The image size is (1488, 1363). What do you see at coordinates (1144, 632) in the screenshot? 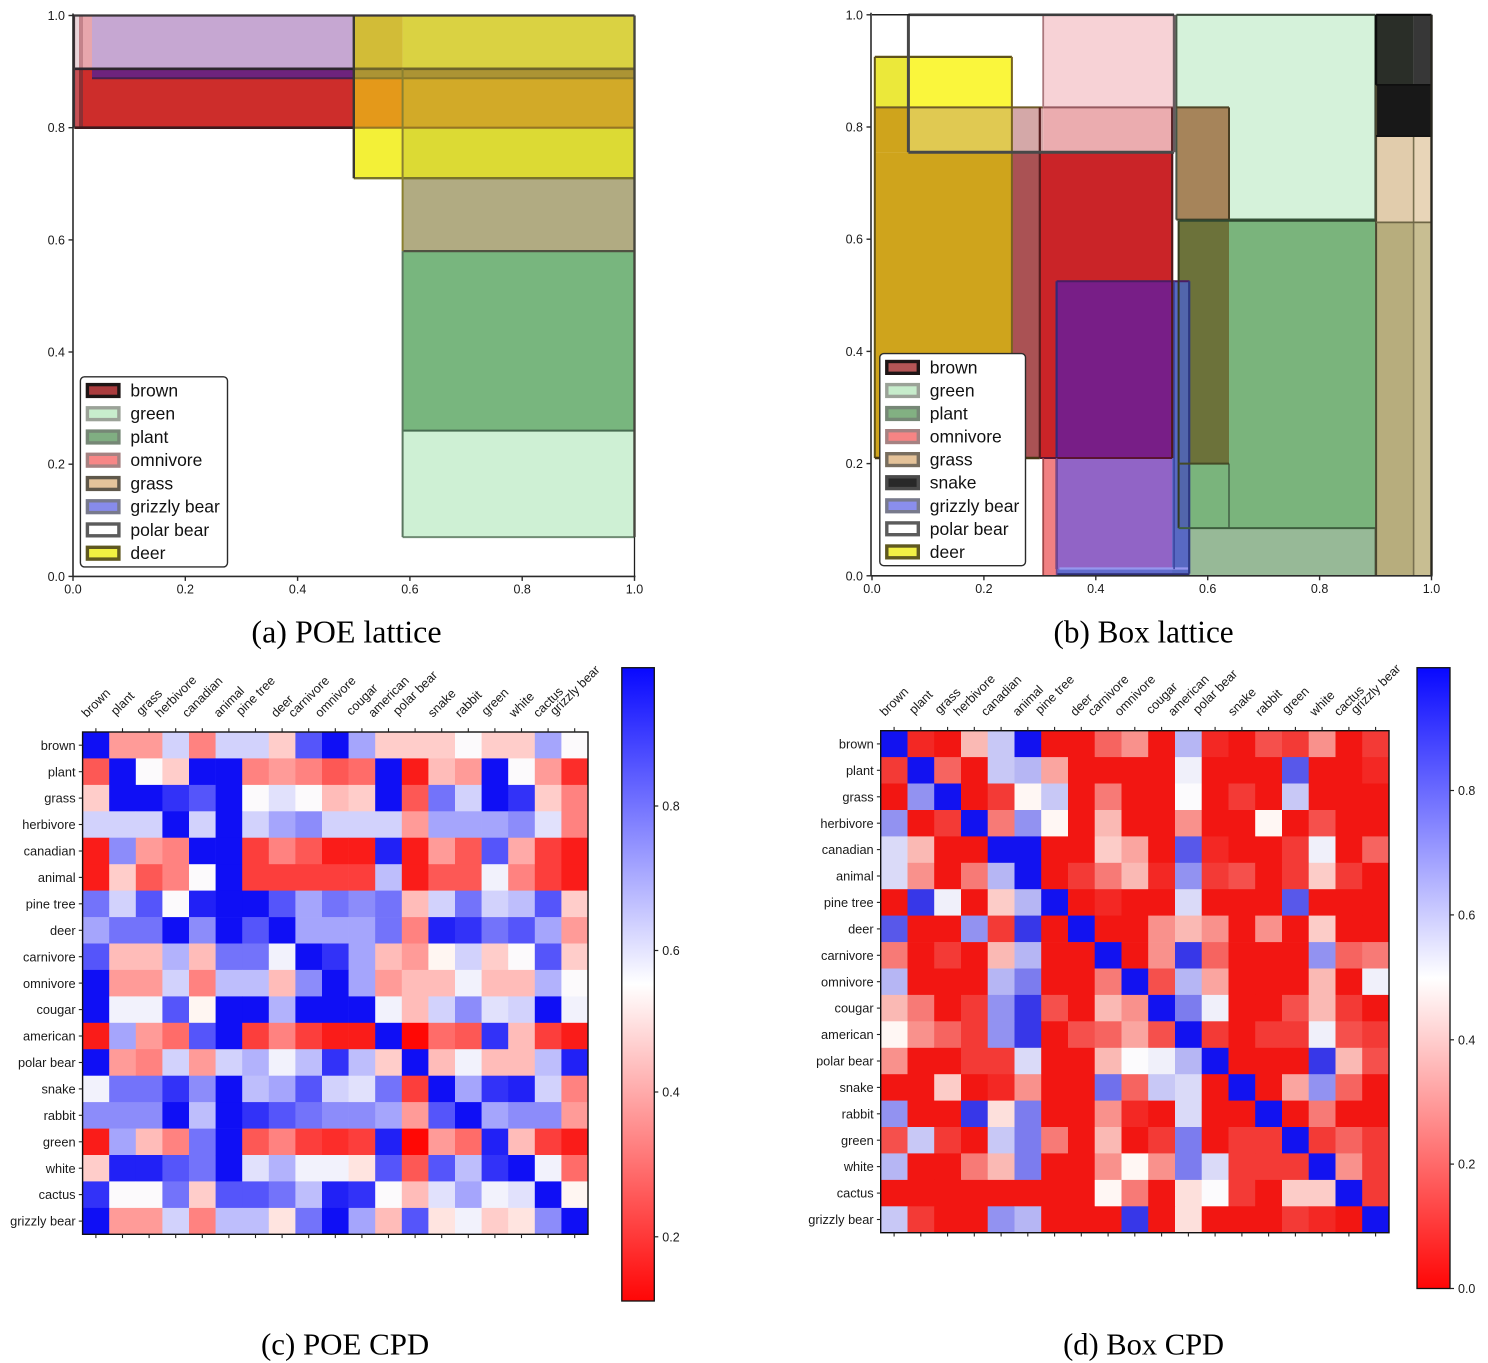
I see `svg-text: (b) Box lattice` at bounding box center [1144, 632].